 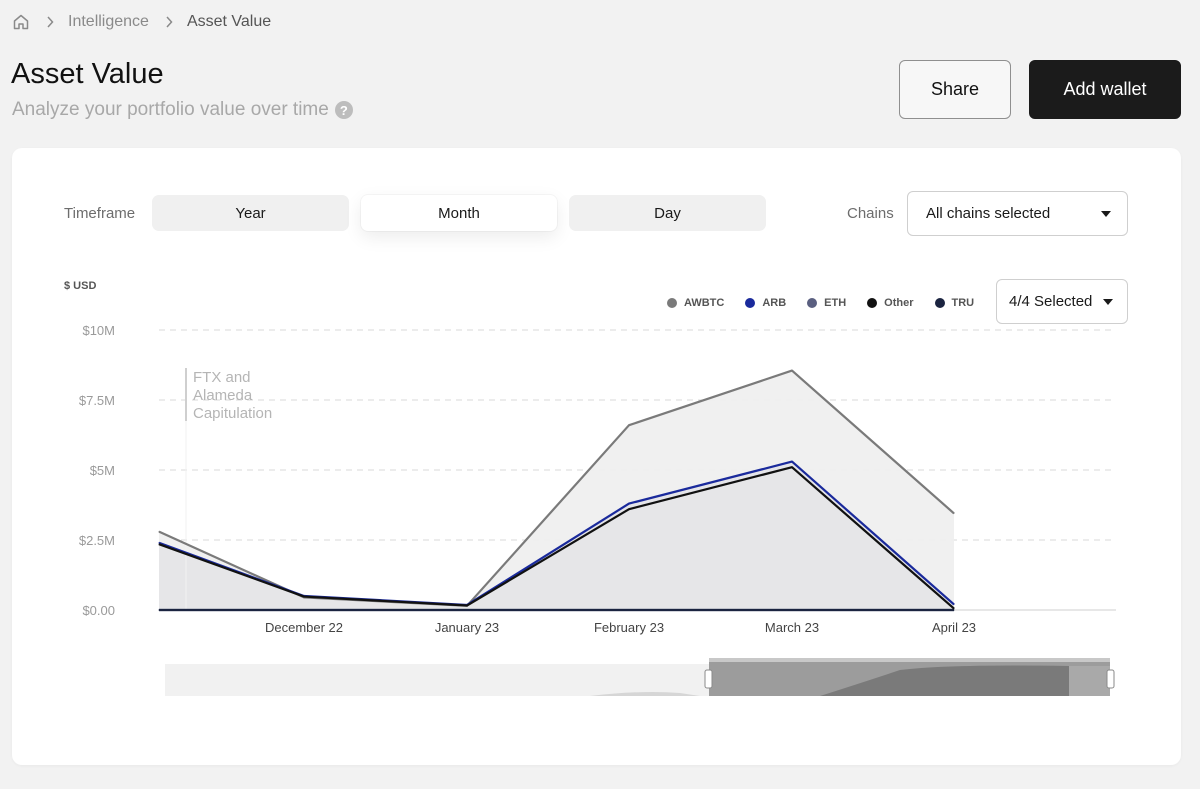 What do you see at coordinates (954, 627) in the screenshot?
I see `x-tick-label: April 23` at bounding box center [954, 627].